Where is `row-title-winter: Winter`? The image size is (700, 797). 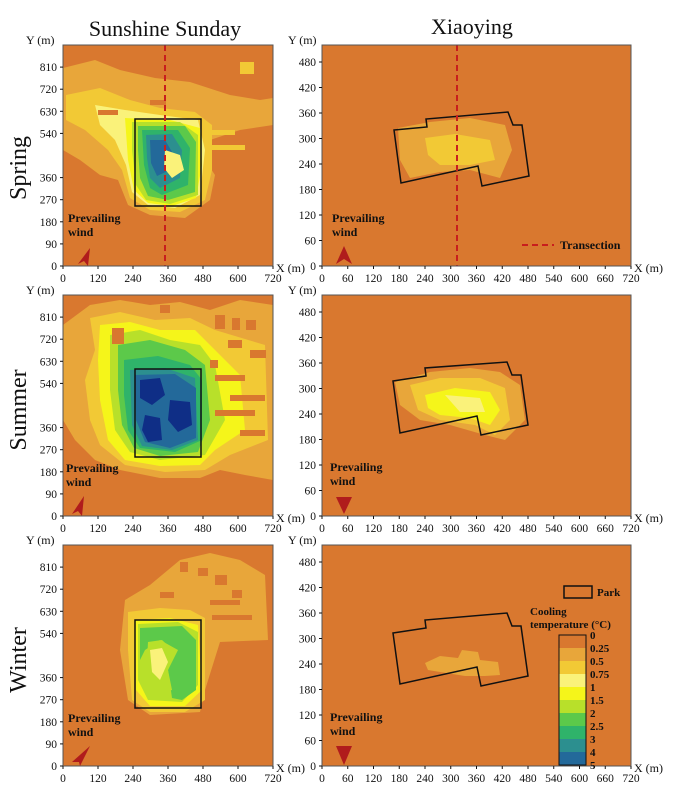 row-title-winter: Winter is located at coordinates (19, 660).